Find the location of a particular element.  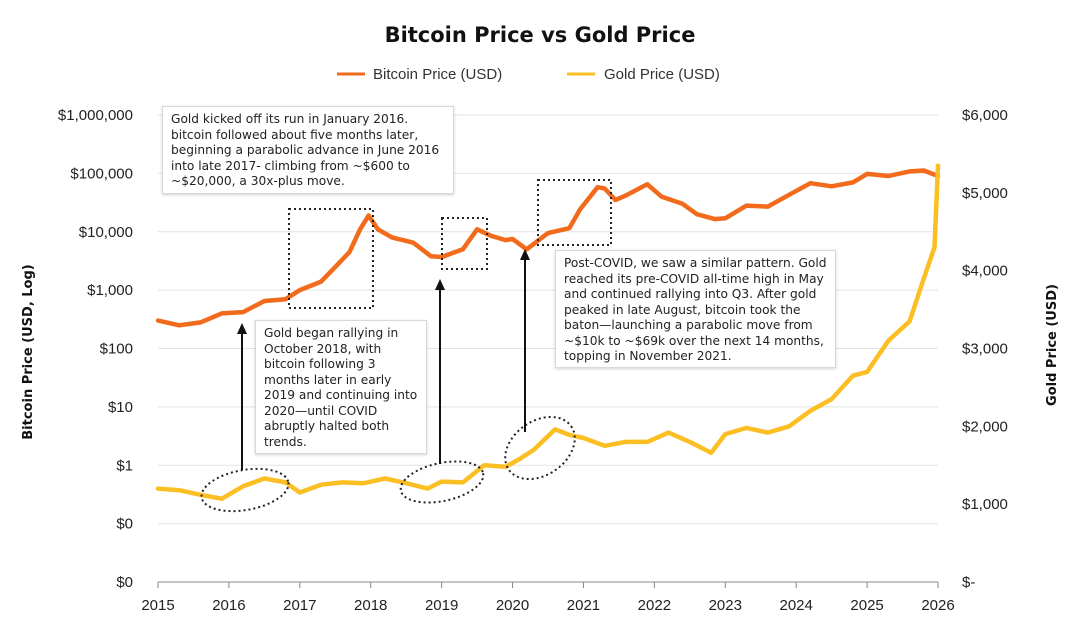

y-right-axis-label: Gold Price (USD) is located at coordinates (1052, 345).